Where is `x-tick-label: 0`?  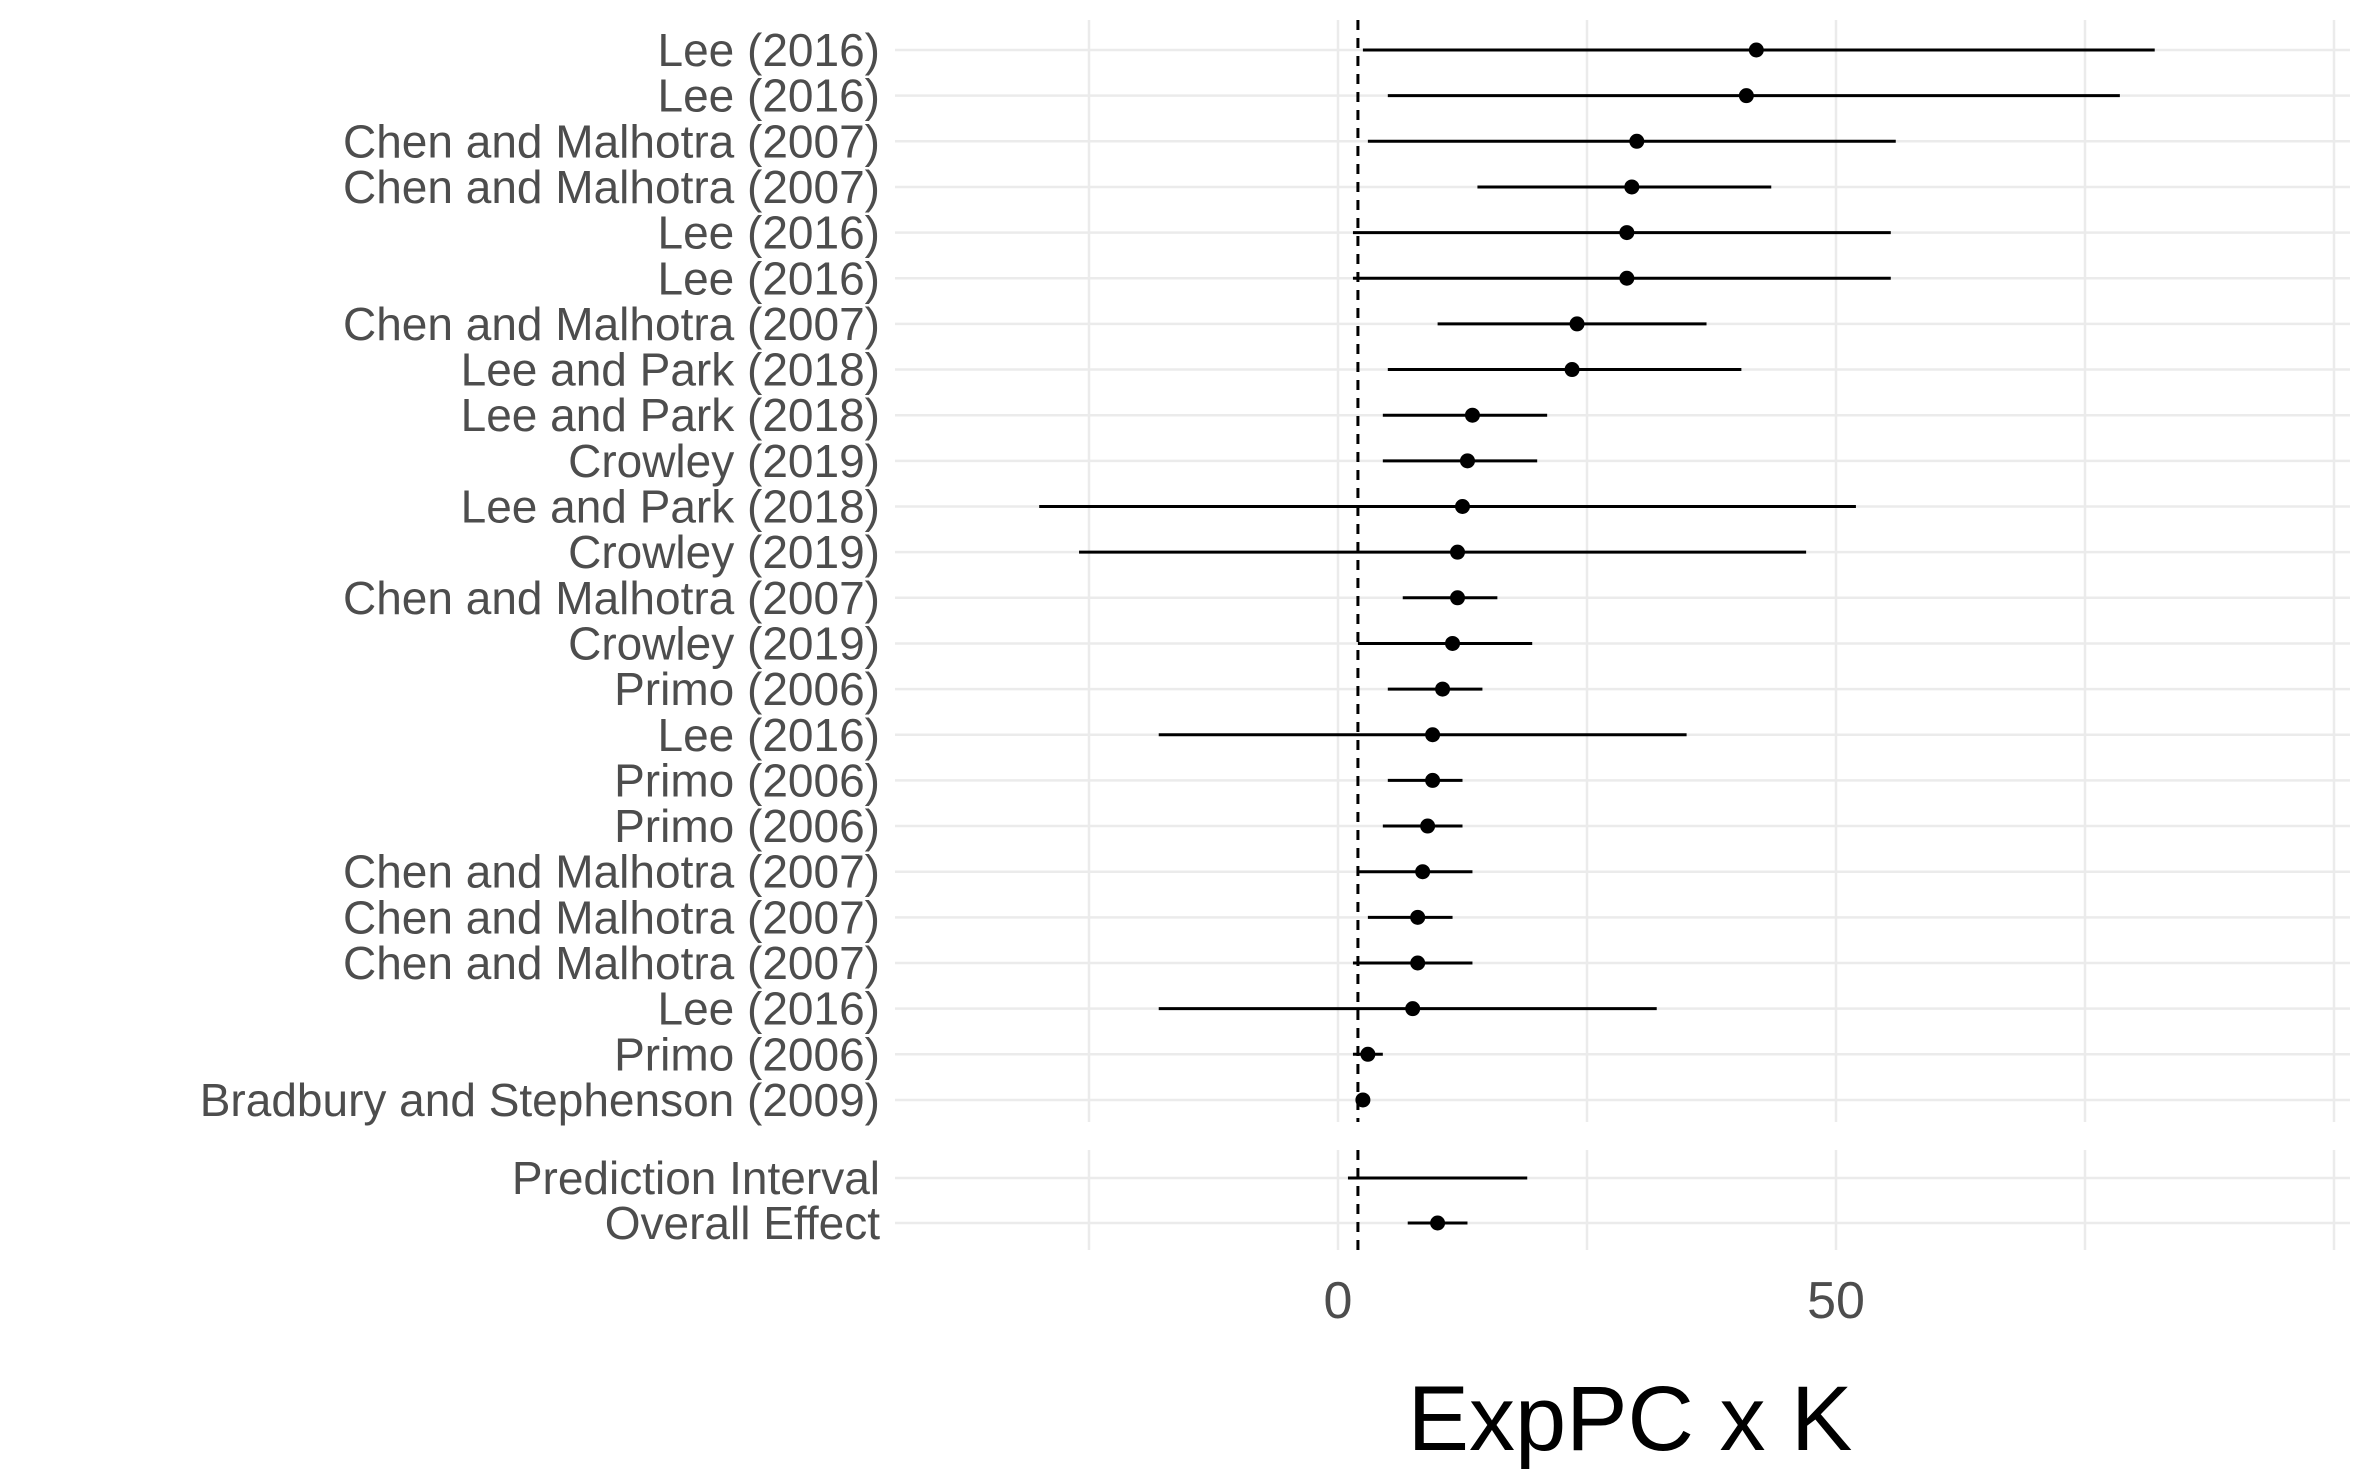
x-tick-label: 0 is located at coordinates (1338, 1301).